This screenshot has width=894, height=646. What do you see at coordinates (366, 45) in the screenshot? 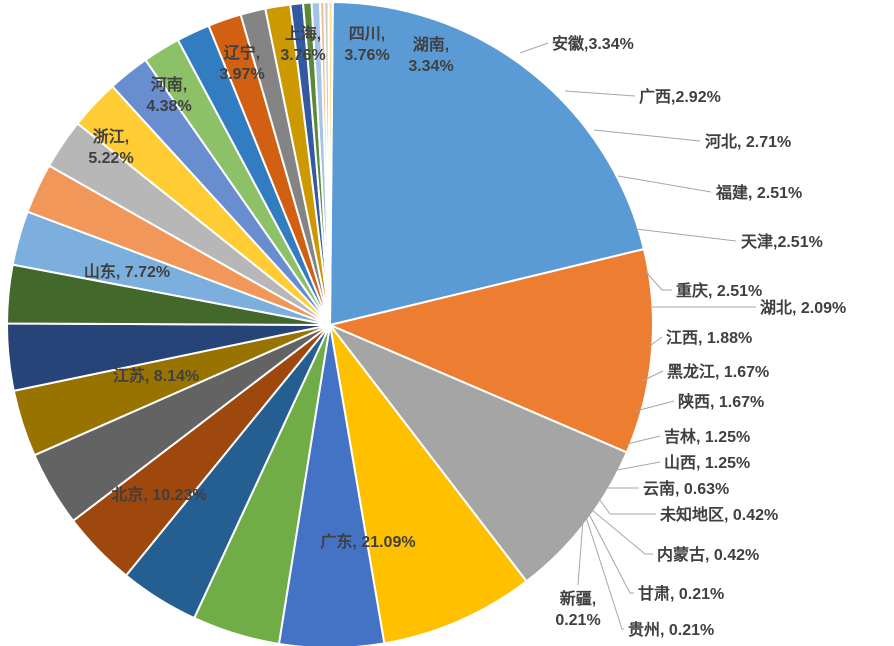
I see `slice-label-9: 四川, 3.76%` at bounding box center [366, 45].